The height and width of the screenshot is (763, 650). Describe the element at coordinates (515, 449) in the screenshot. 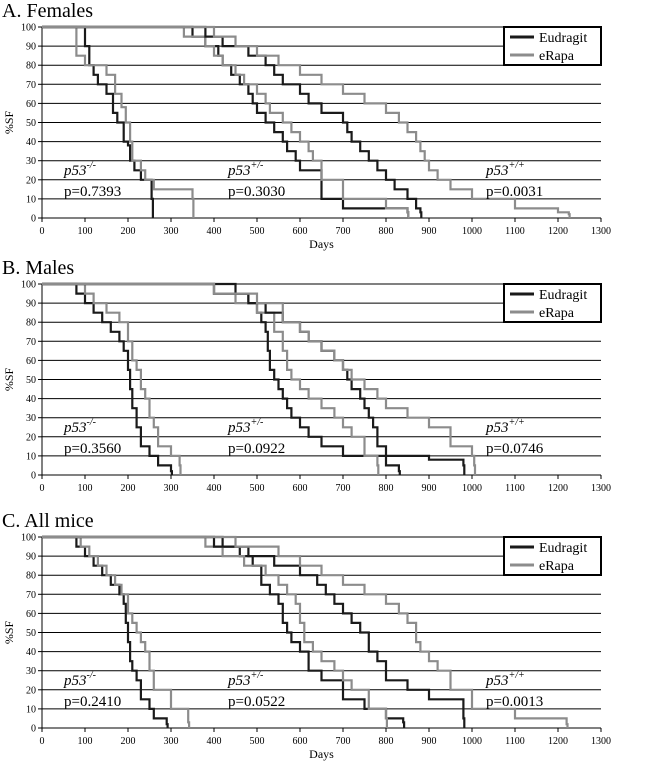

I see `annotation-pvalue: p=0.0746` at that location.